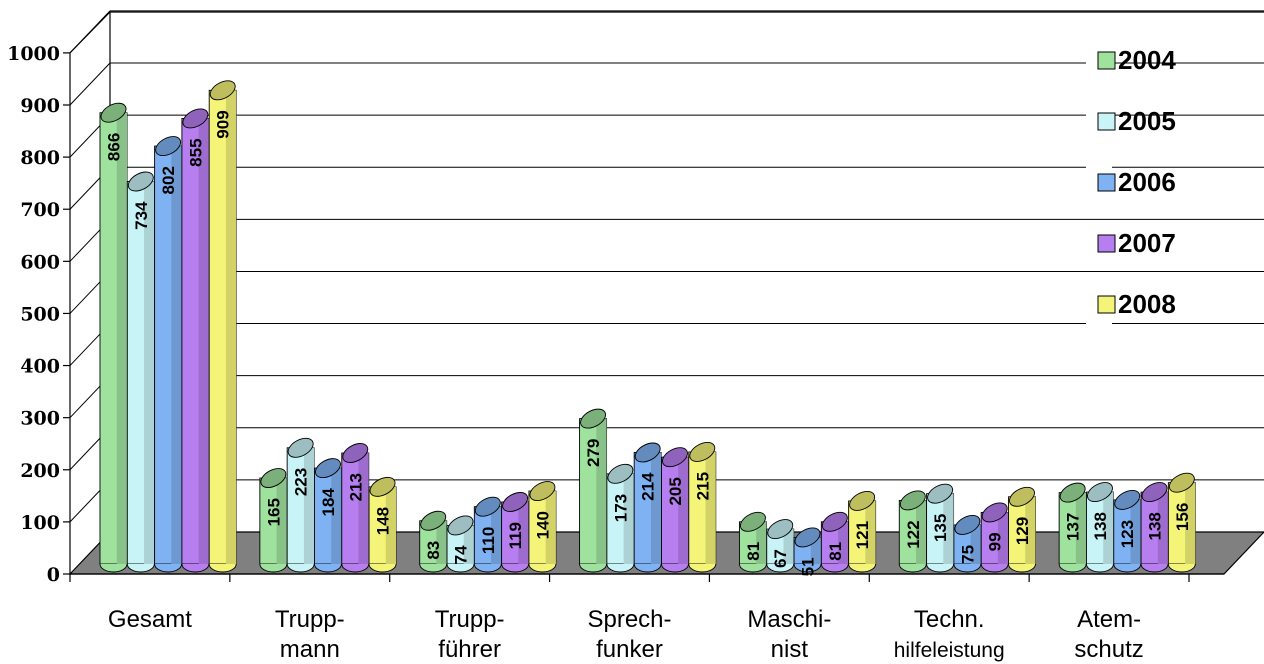 The width and height of the screenshot is (1264, 664). What do you see at coordinates (328, 502) in the screenshot?
I see `value-label-1-2006: 184` at bounding box center [328, 502].